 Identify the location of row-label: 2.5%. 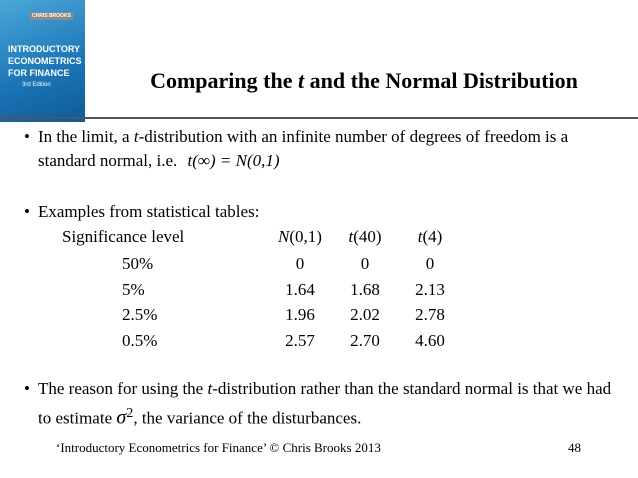
(140, 314).